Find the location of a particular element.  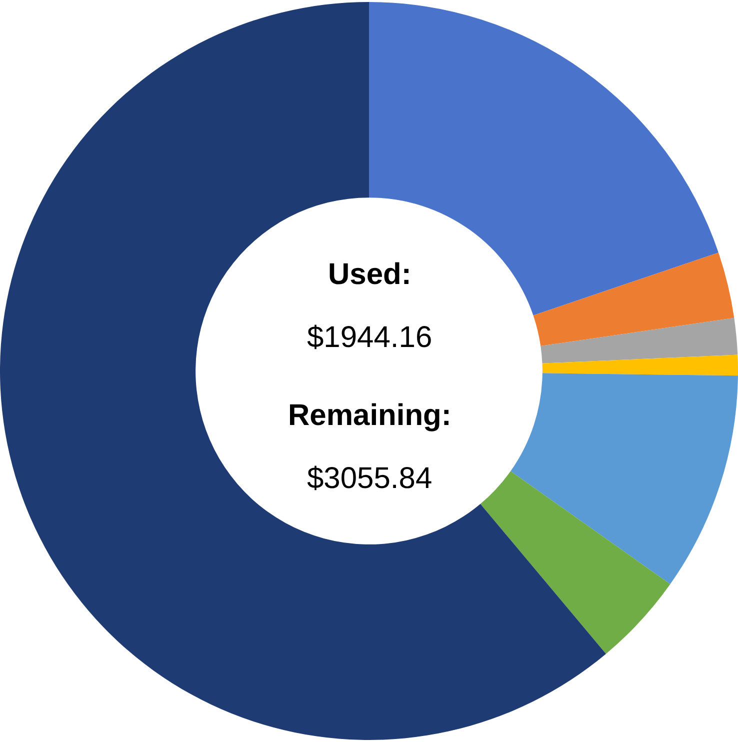

text: $1944.16 is located at coordinates (369, 337).